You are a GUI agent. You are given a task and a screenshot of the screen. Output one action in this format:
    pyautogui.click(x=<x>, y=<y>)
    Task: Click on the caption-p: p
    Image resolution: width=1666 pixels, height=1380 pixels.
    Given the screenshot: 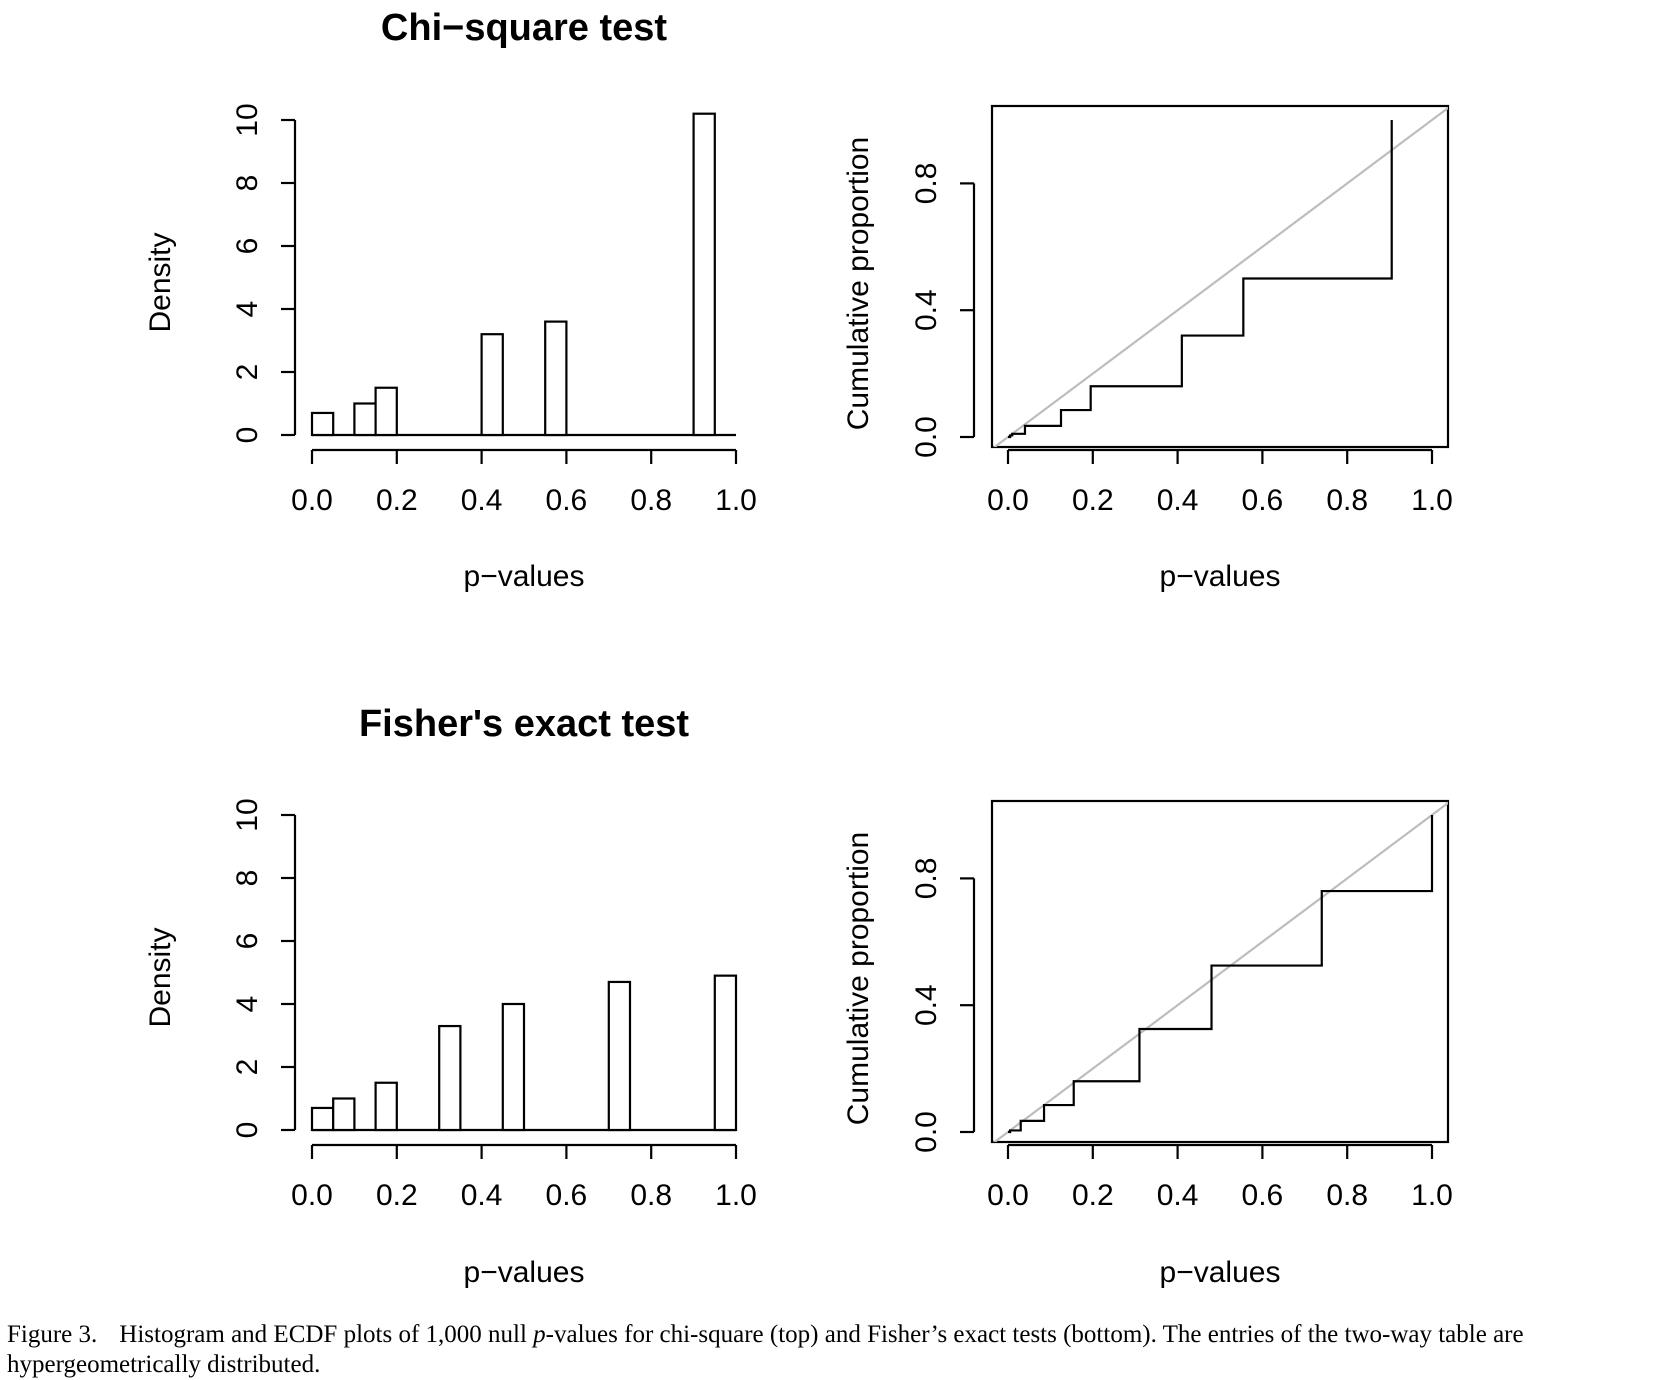 What is the action you would take?
    pyautogui.click(x=539, y=1334)
    